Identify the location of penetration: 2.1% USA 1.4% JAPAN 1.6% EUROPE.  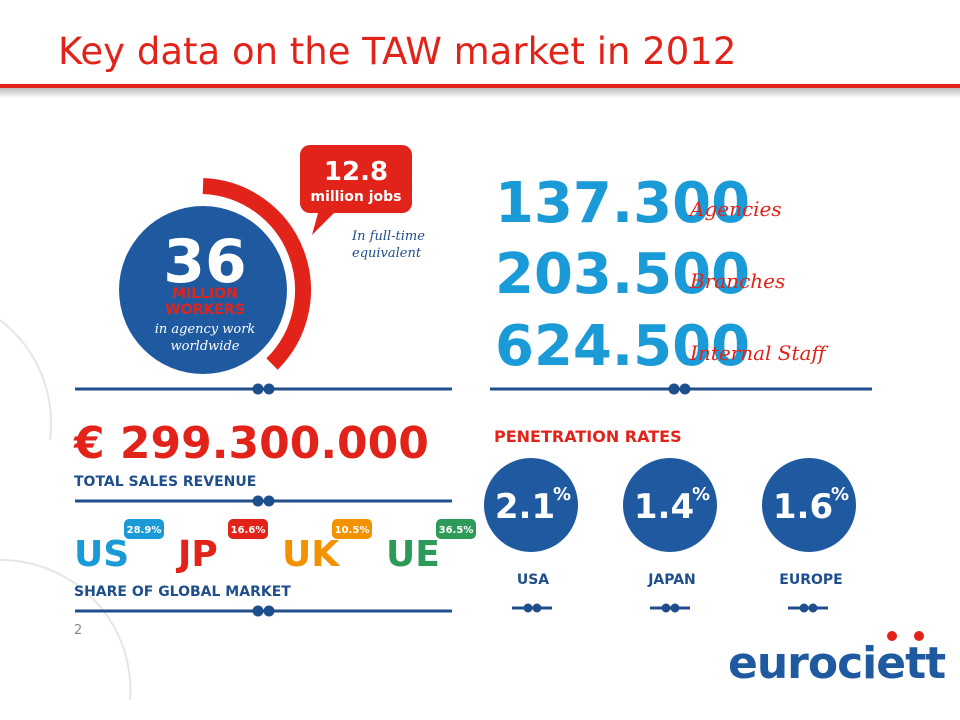
(670, 523).